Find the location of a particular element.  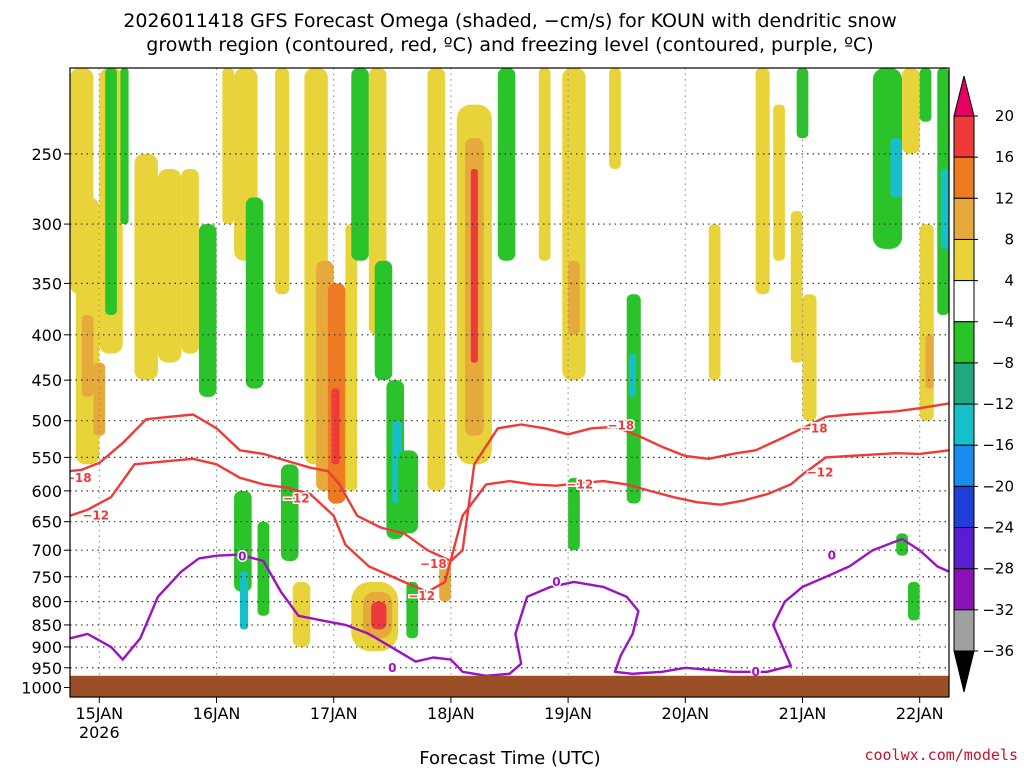

colorbar-label: 20 is located at coordinates (1004, 116).